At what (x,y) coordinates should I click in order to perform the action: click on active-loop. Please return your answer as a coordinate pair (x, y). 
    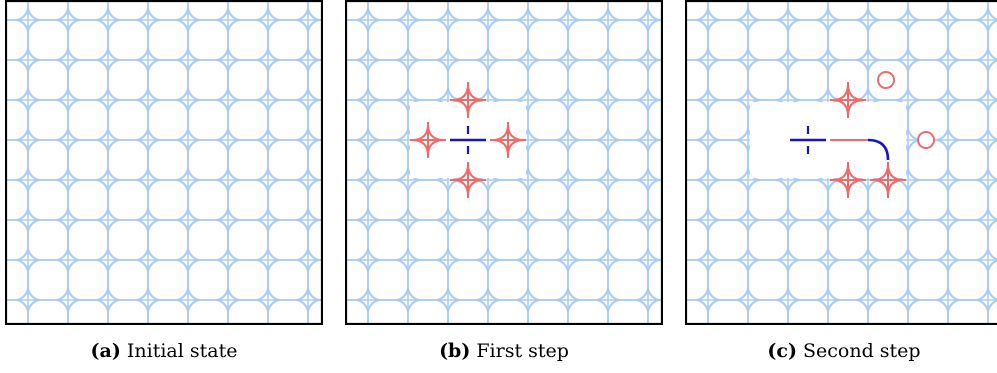
    Looking at the image, I should click on (886, 80).